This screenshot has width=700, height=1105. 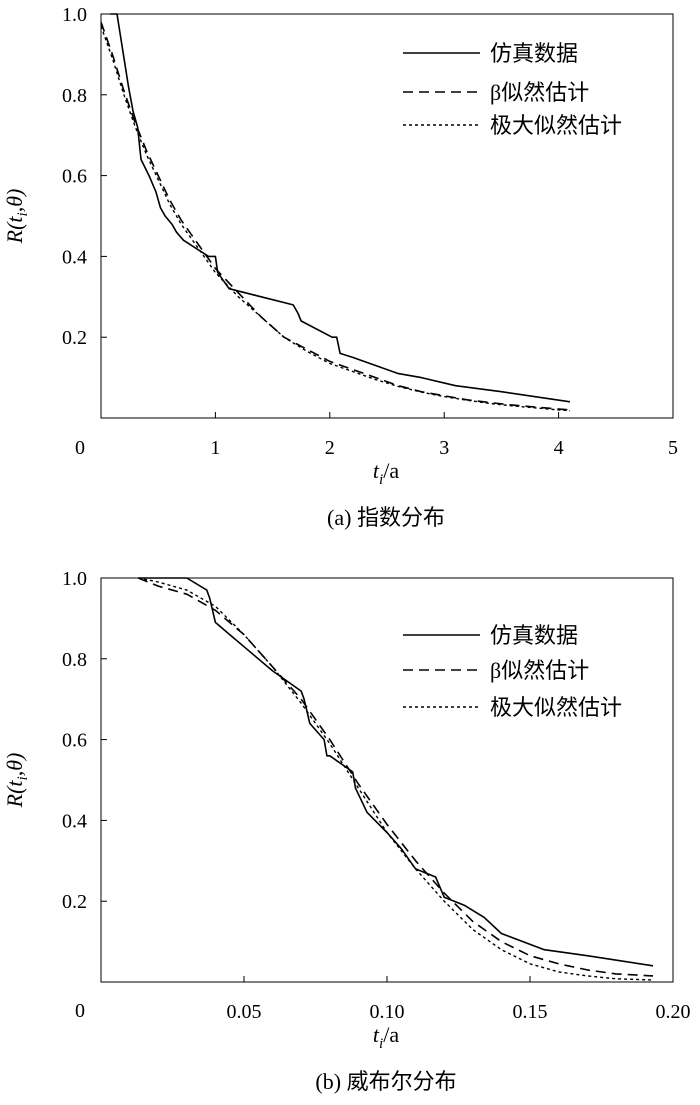 I want to click on chart-a-x-tick-label: 4, so click(x=559, y=448).